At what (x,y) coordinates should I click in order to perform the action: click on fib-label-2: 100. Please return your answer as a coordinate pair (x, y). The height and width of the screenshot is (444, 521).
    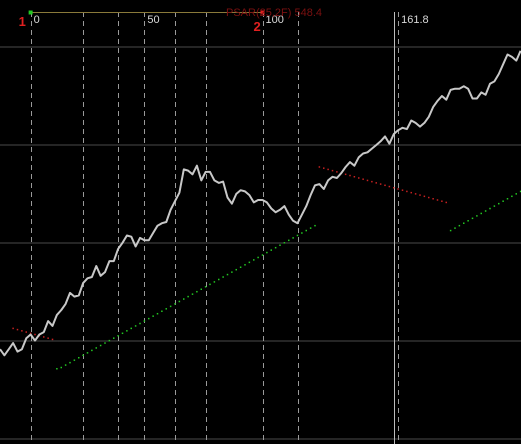
    Looking at the image, I should click on (275, 20).